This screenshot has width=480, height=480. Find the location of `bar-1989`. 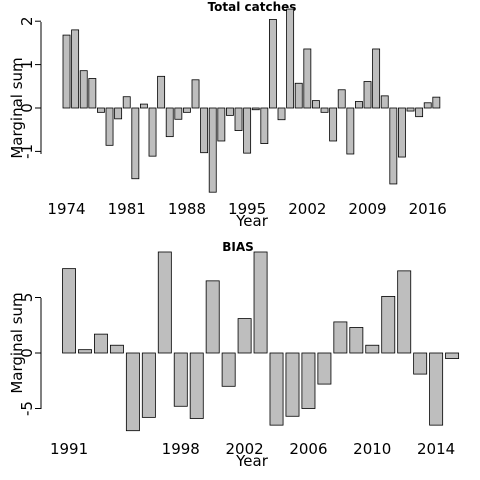

bar-1989 is located at coordinates (195, 94).